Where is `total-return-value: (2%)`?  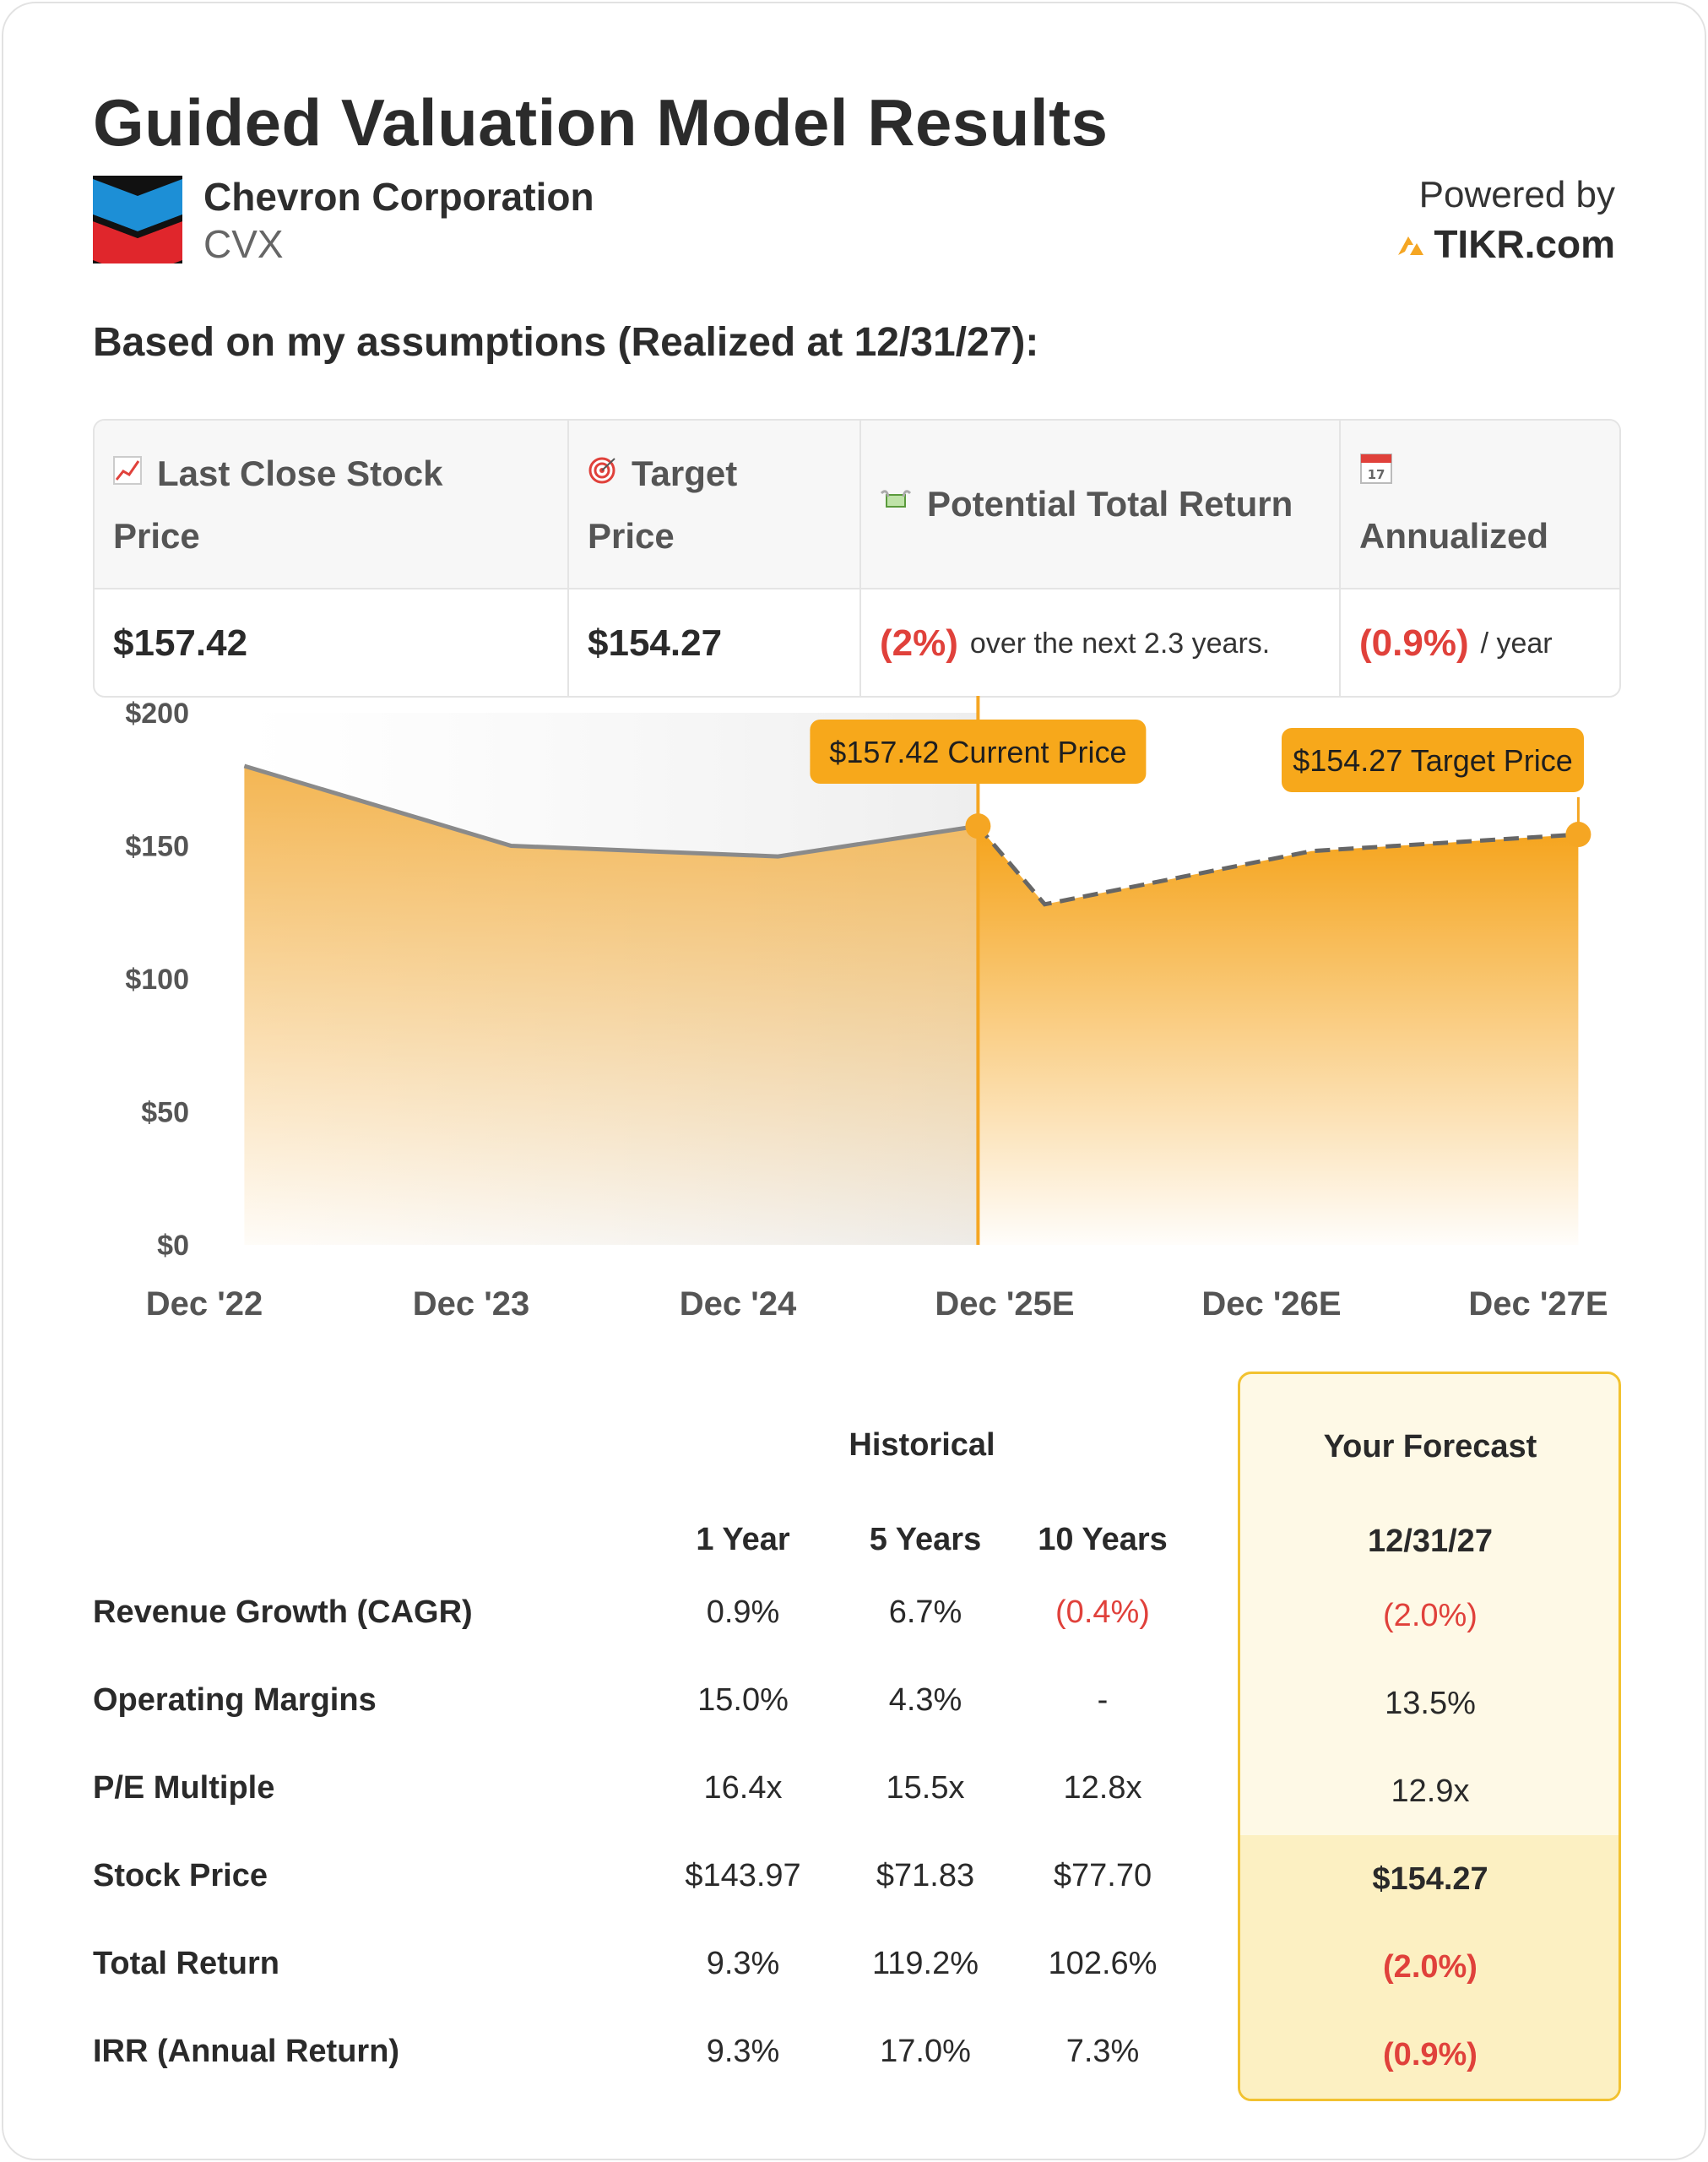 total-return-value: (2%) is located at coordinates (919, 643).